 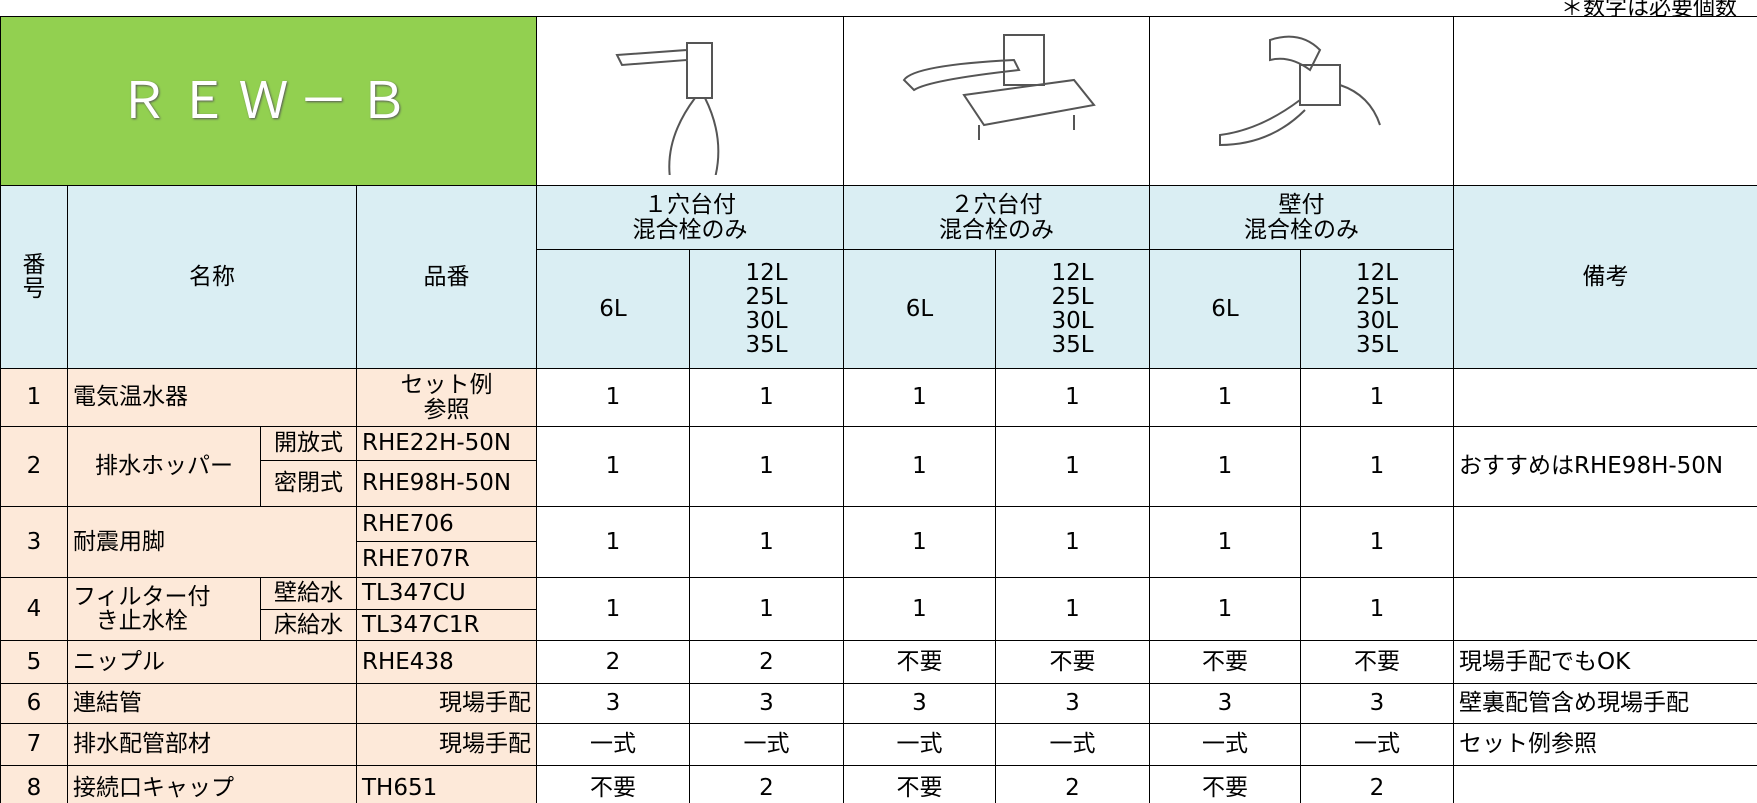 What do you see at coordinates (1605, 662) in the screenshot?
I see `remarks: 現場手配でもOK` at bounding box center [1605, 662].